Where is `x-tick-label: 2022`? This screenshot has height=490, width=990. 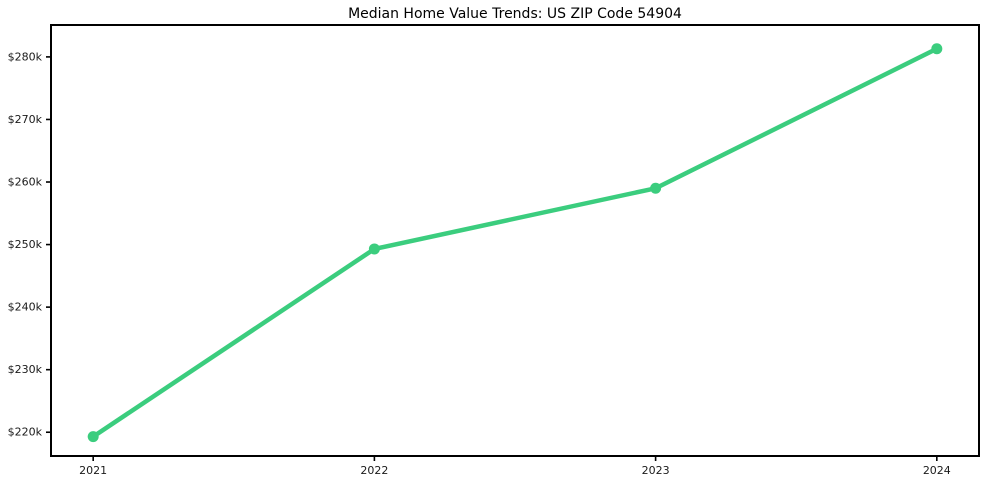
x-tick-label: 2022 is located at coordinates (374, 470).